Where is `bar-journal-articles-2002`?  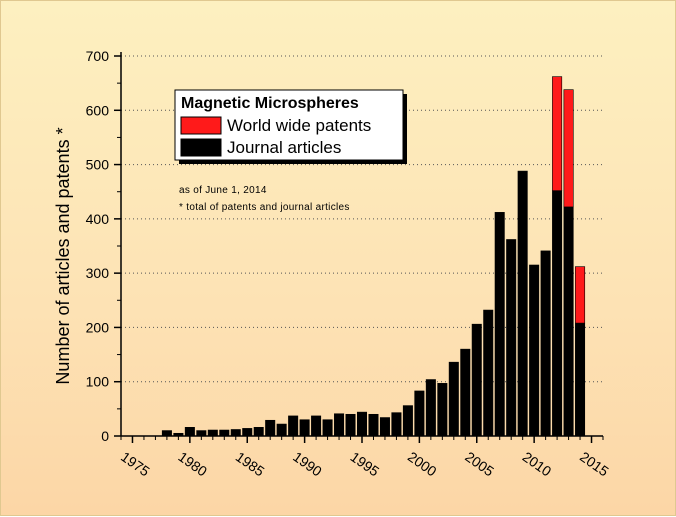 bar-journal-articles-2002 is located at coordinates (442, 410).